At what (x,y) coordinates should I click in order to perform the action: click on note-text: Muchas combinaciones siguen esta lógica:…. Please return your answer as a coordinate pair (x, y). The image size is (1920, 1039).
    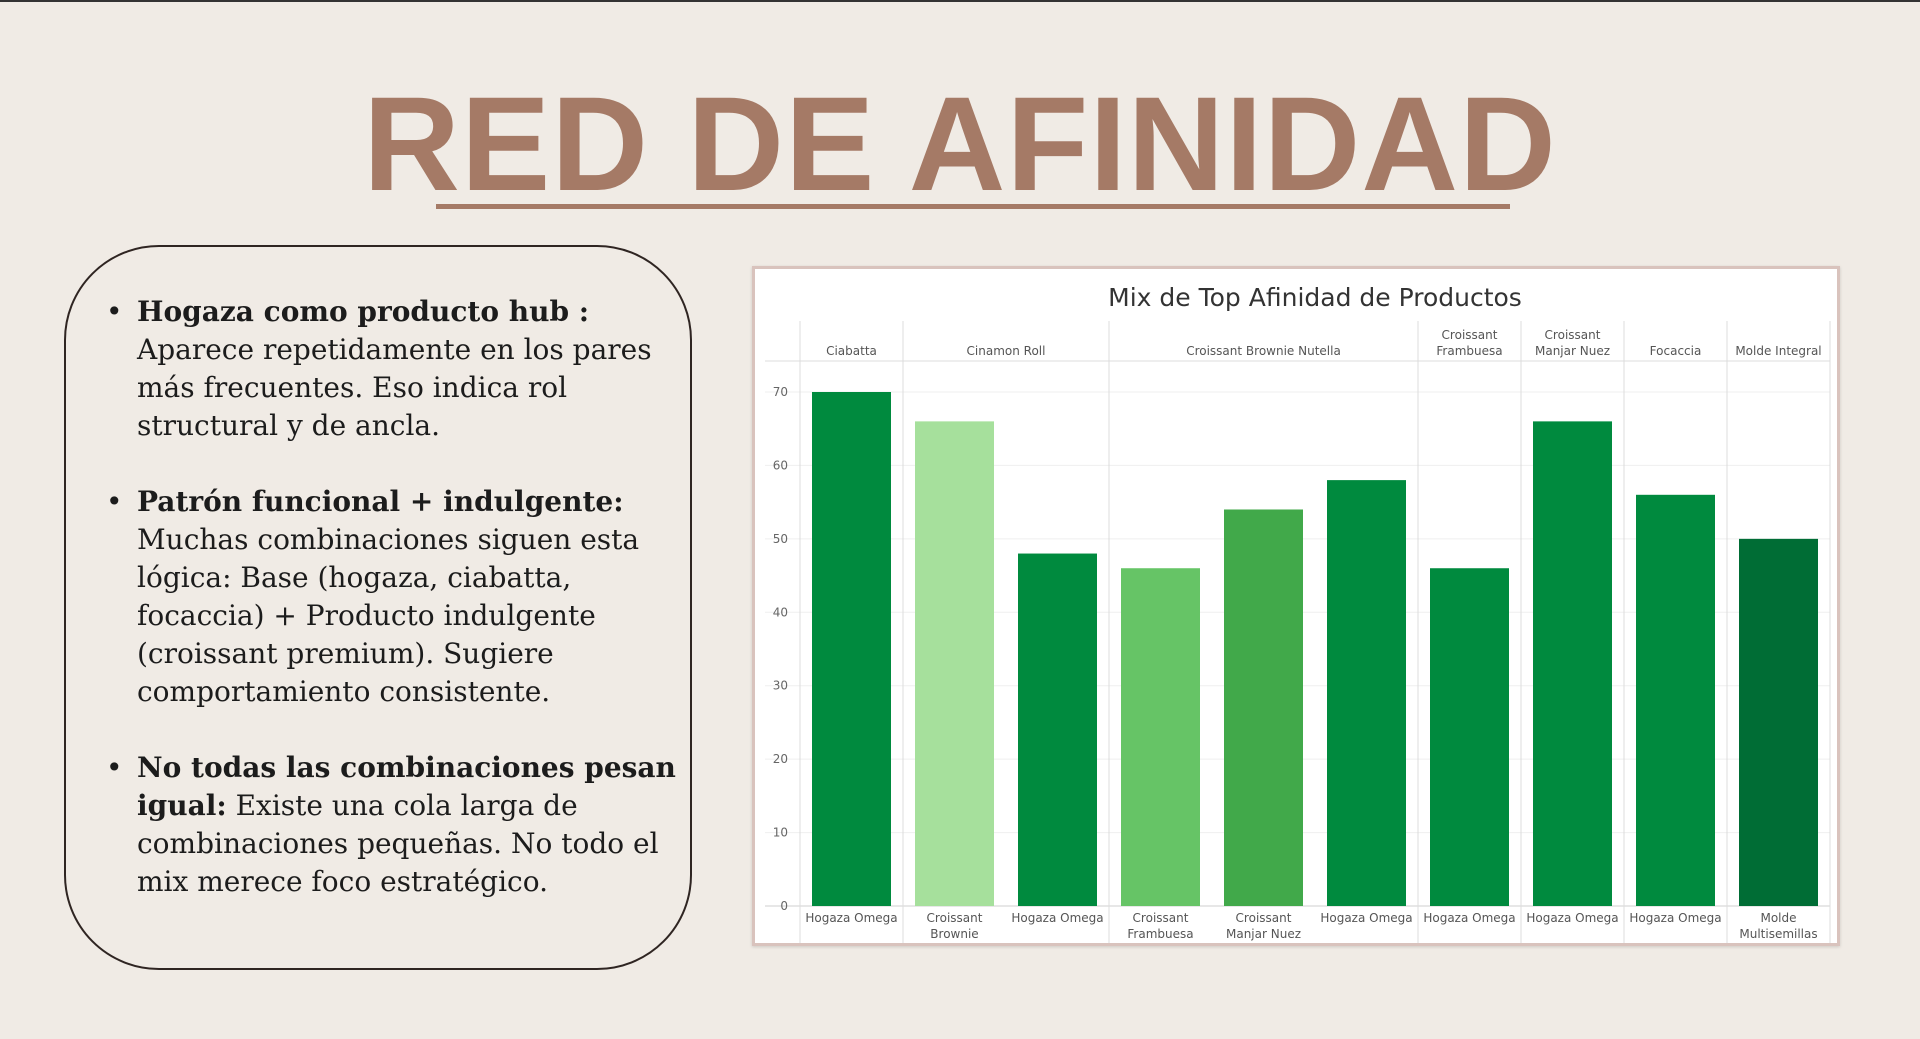
    Looking at the image, I should click on (388, 615).